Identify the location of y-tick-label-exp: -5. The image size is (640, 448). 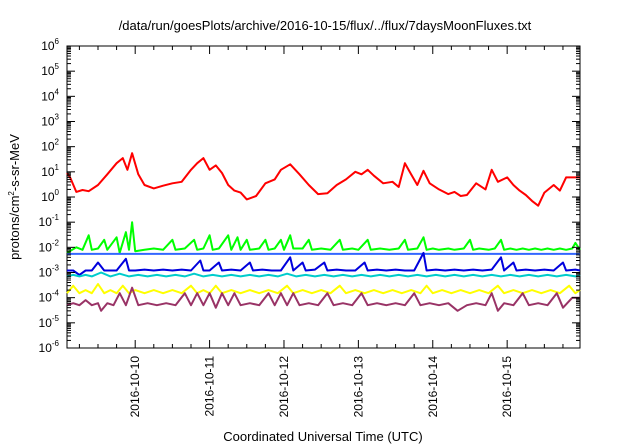
(56, 318).